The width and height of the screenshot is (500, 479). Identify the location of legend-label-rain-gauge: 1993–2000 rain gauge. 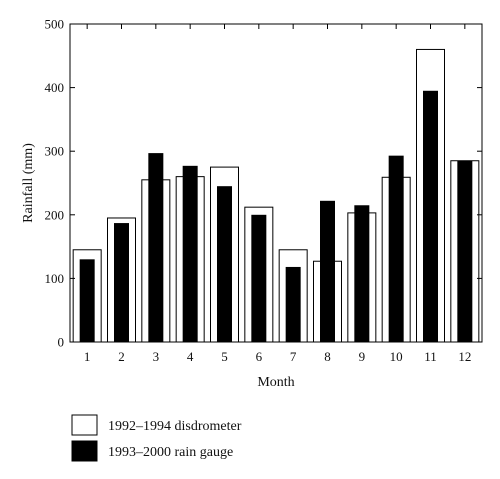
(170, 452).